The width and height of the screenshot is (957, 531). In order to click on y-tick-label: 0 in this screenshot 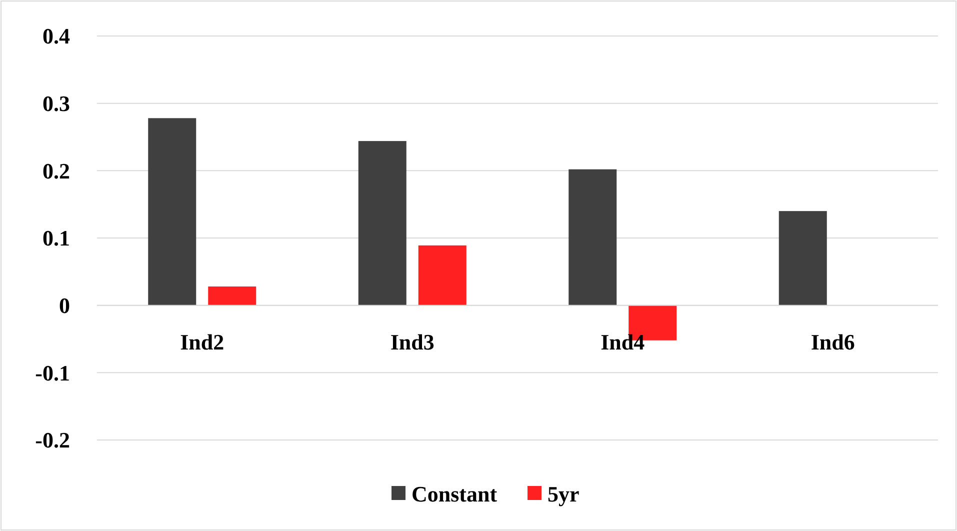, I will do `click(64, 305)`.